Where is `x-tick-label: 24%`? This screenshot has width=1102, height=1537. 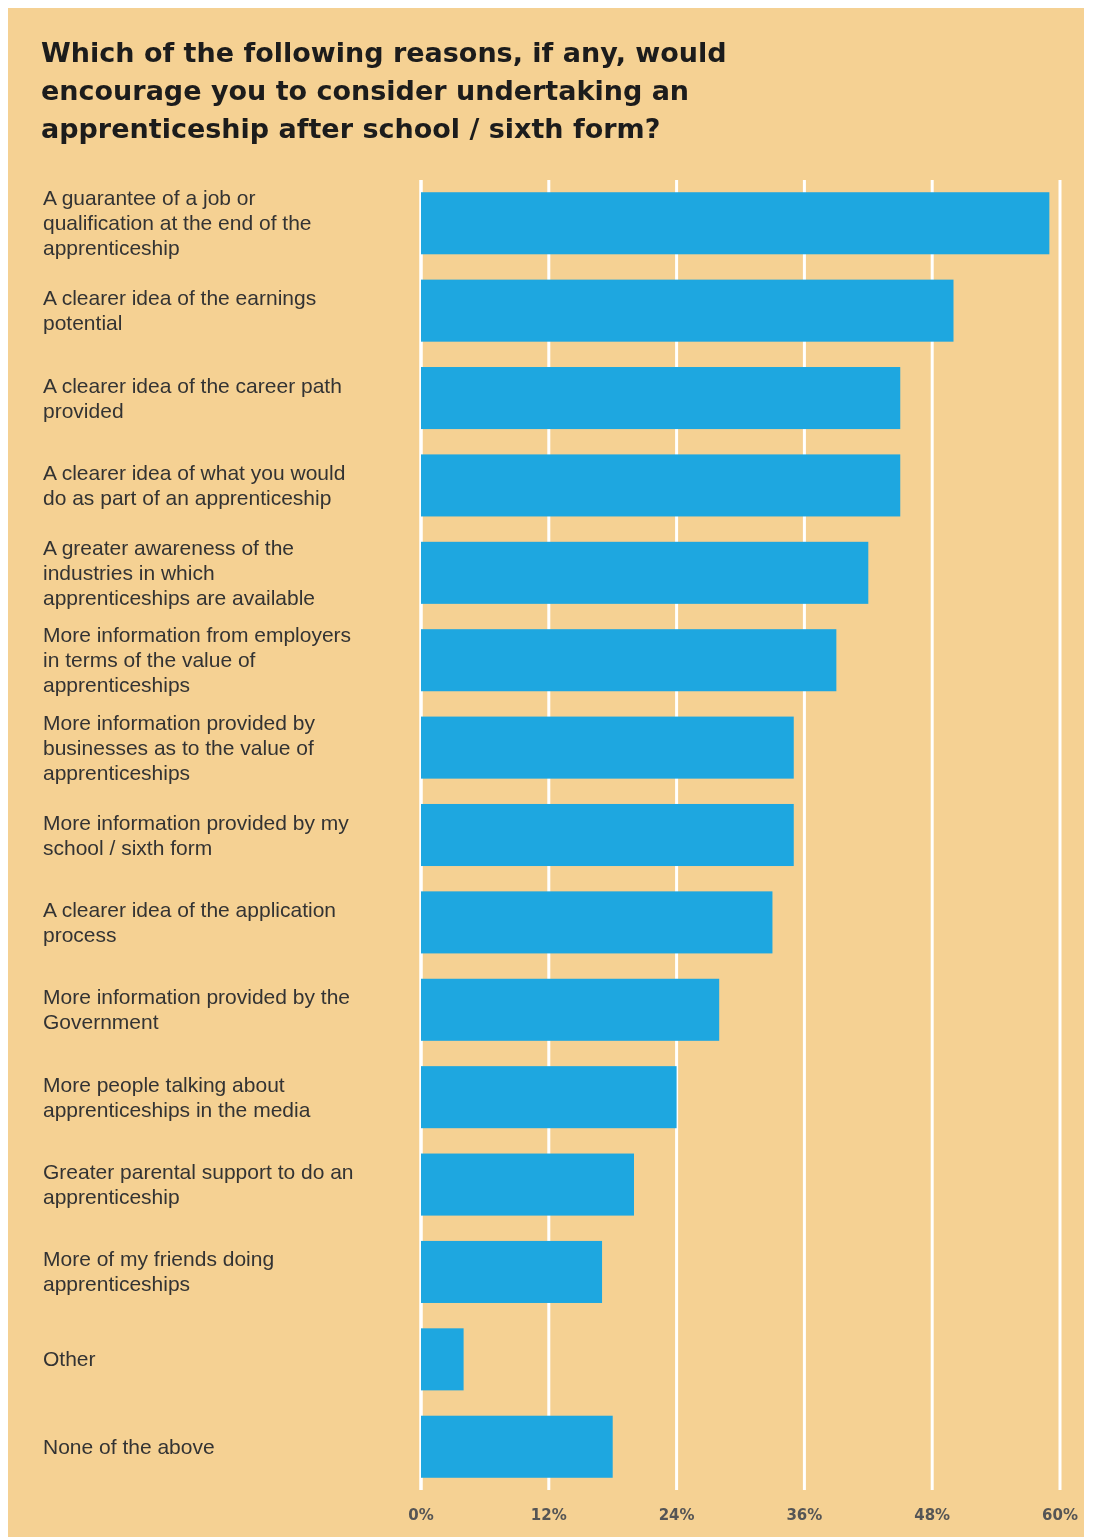
x-tick-label: 24% is located at coordinates (676, 1515).